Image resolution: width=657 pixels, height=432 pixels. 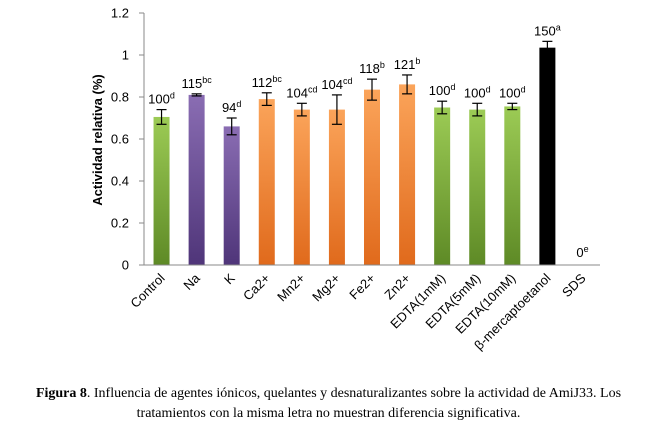 I want to click on data-label-value: 121, so click(x=405, y=64).